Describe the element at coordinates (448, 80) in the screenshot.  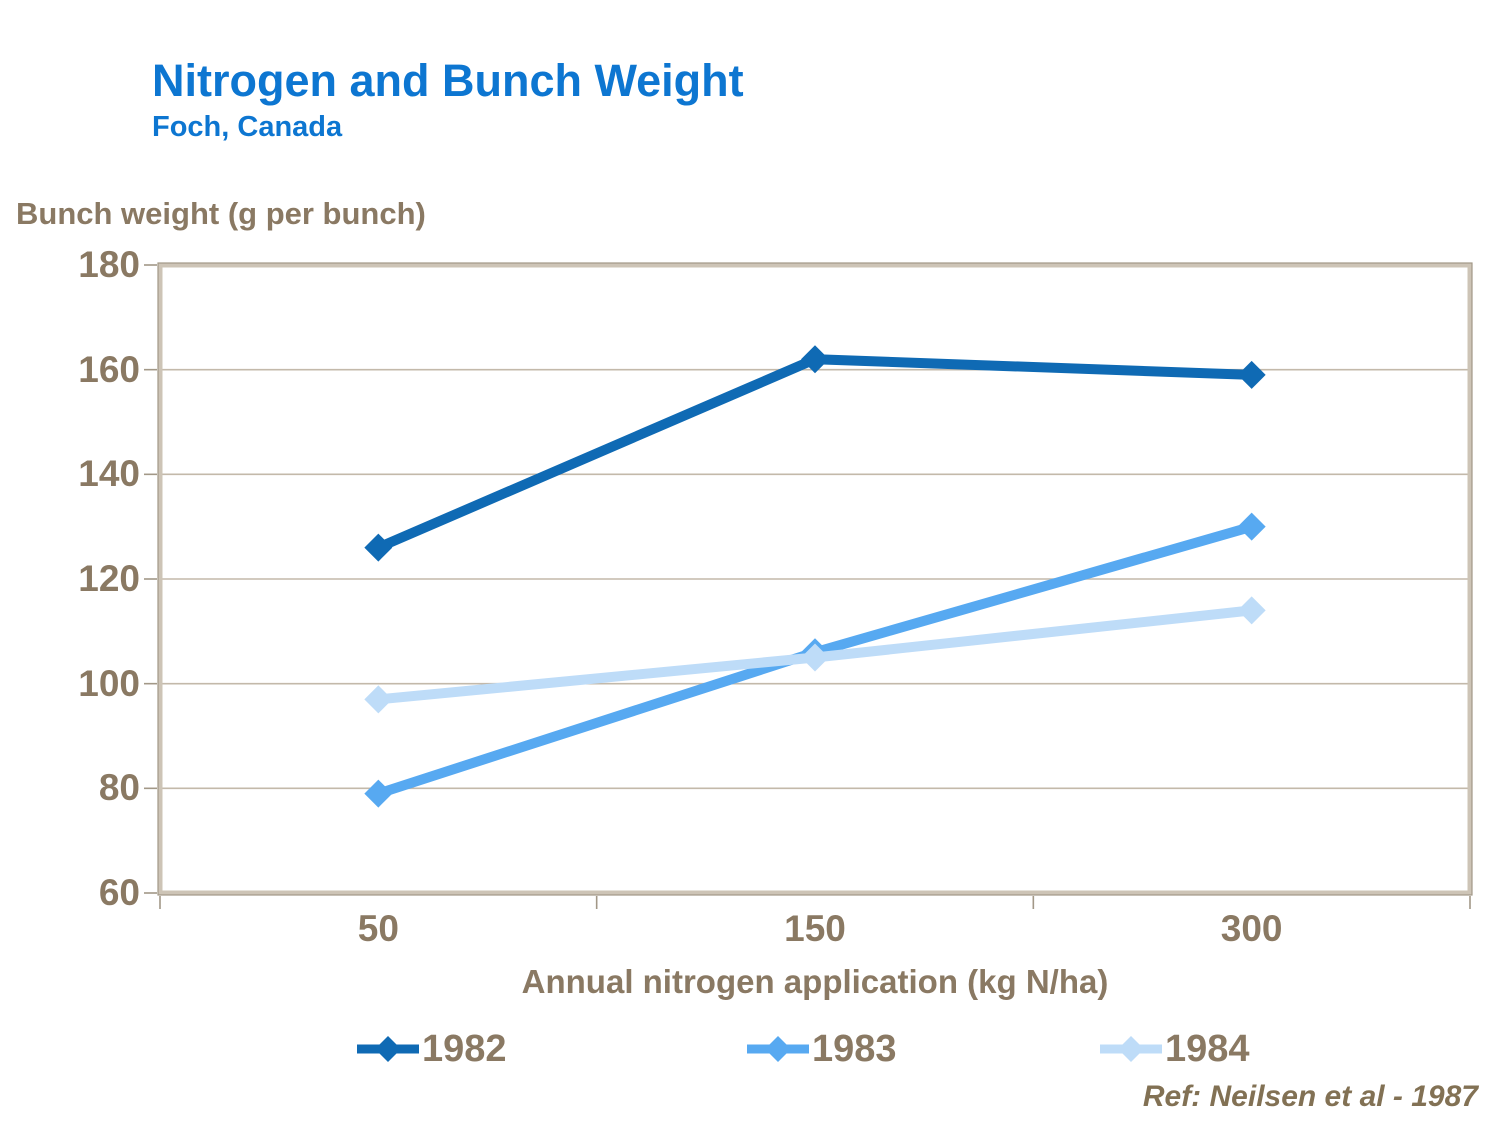
I see `chart-title: Nitrogen and Bunch Weight` at that location.